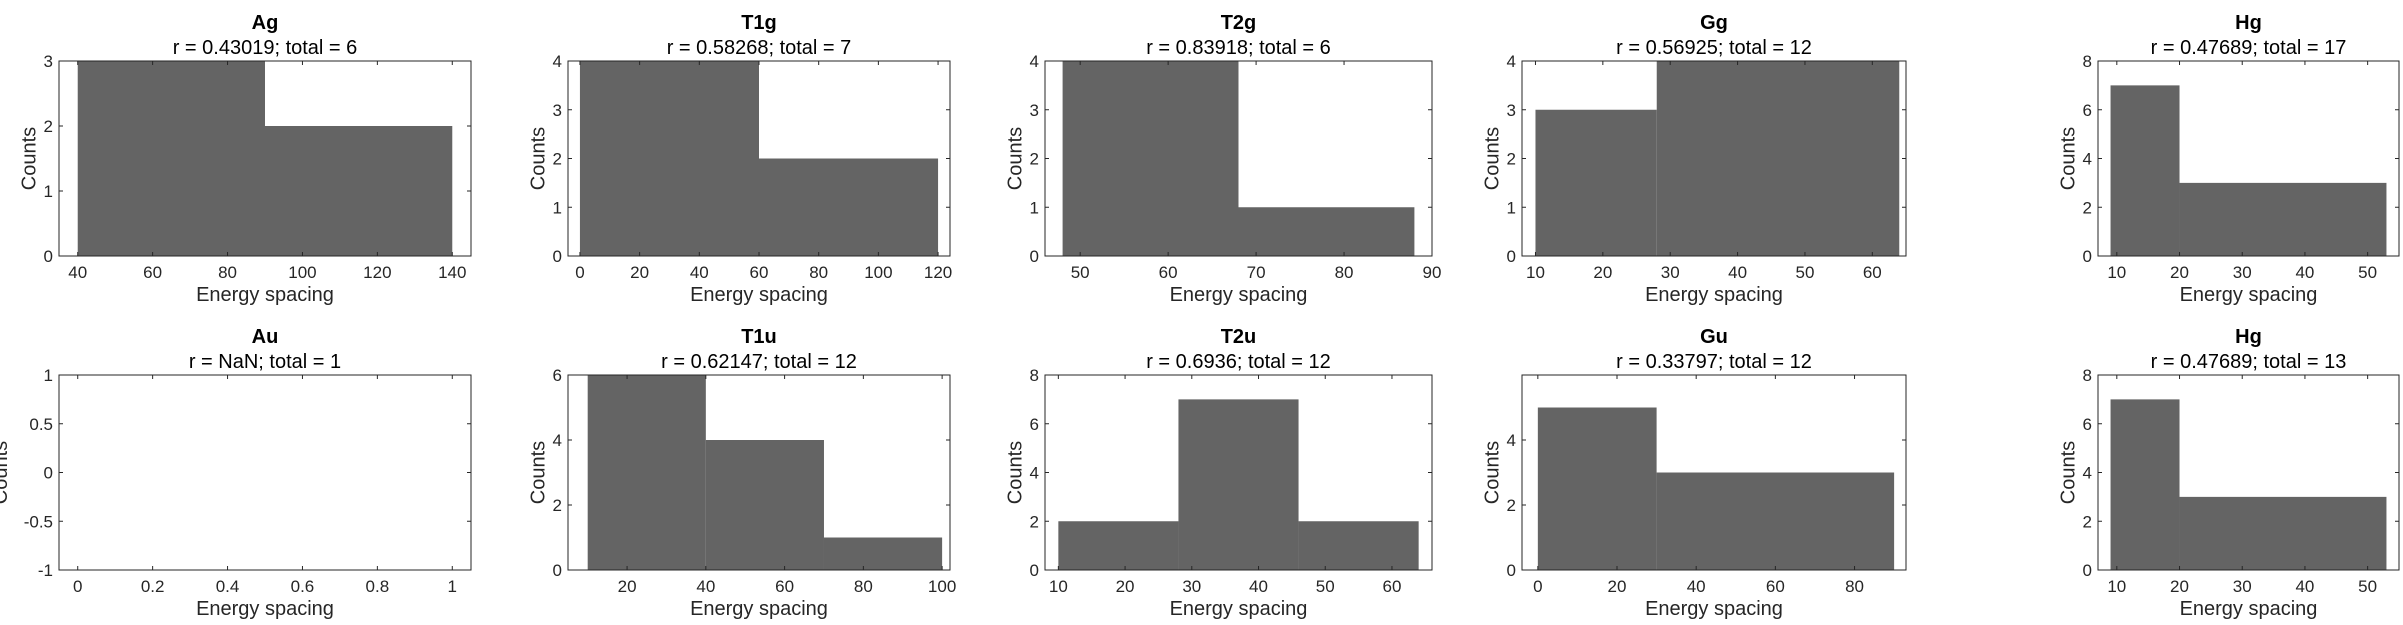  I want to click on axes-frame, so click(759, 472).